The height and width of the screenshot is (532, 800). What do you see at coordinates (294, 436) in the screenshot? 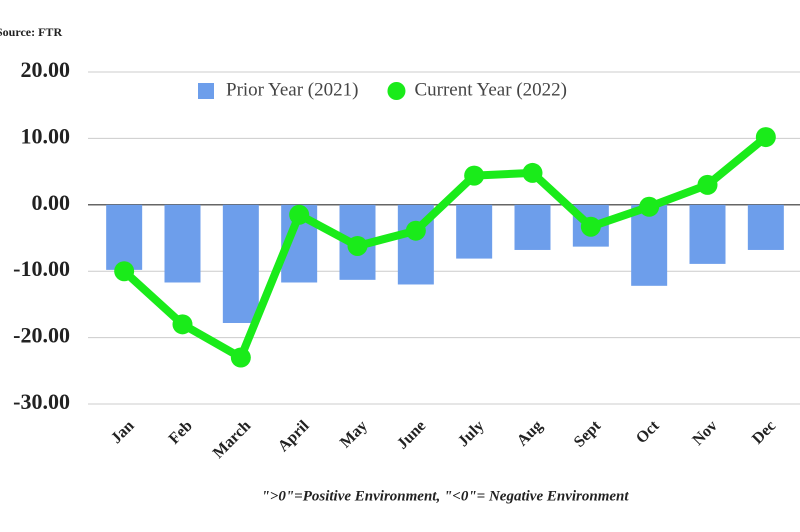
I see `x-tick-label: April` at bounding box center [294, 436].